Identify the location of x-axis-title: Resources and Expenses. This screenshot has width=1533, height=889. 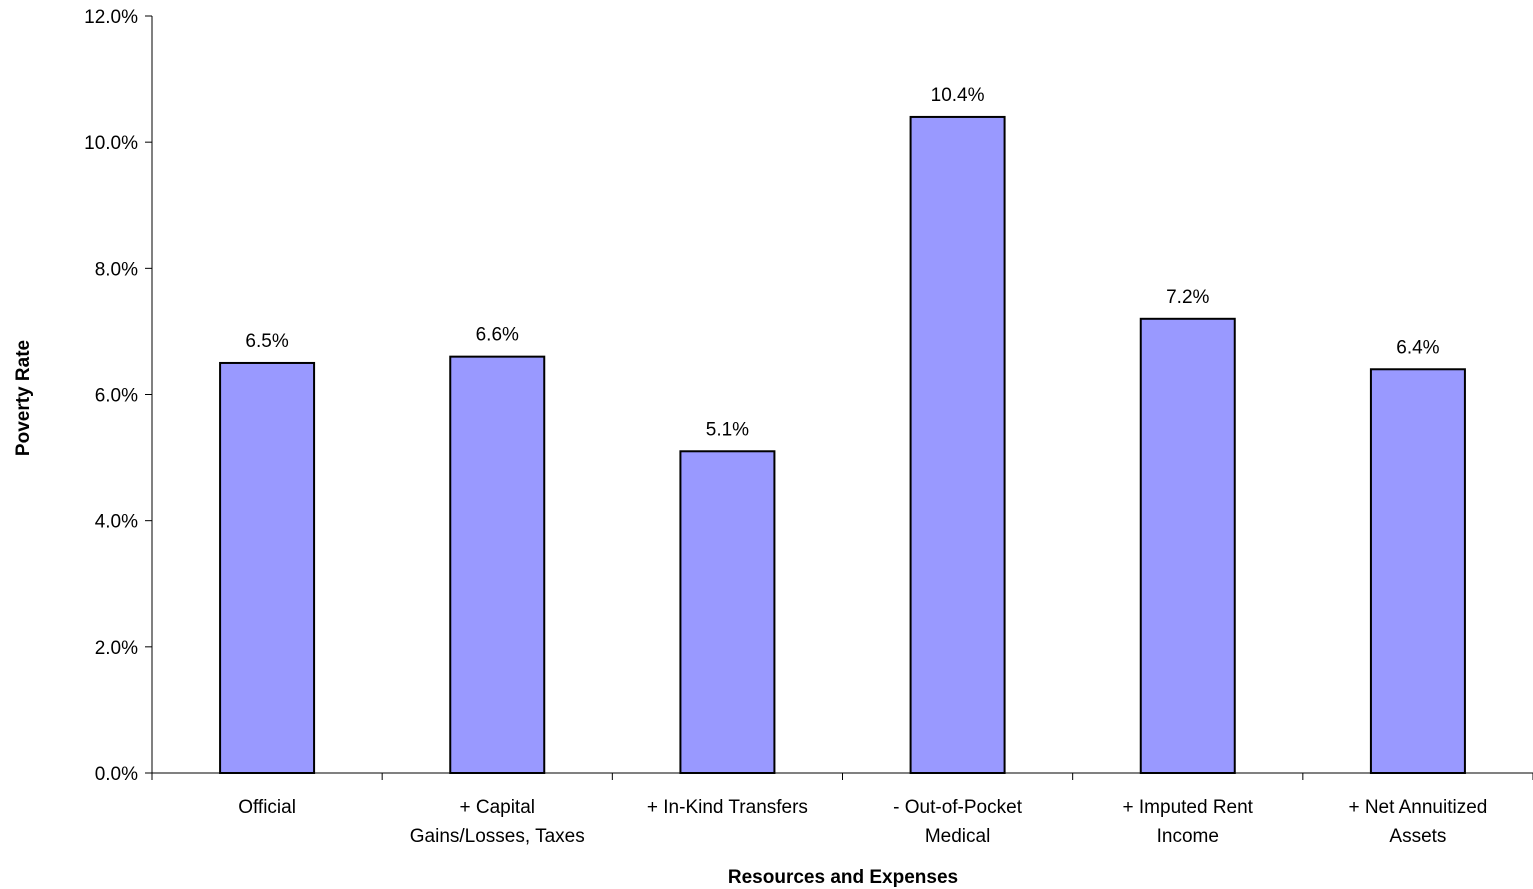
(843, 877).